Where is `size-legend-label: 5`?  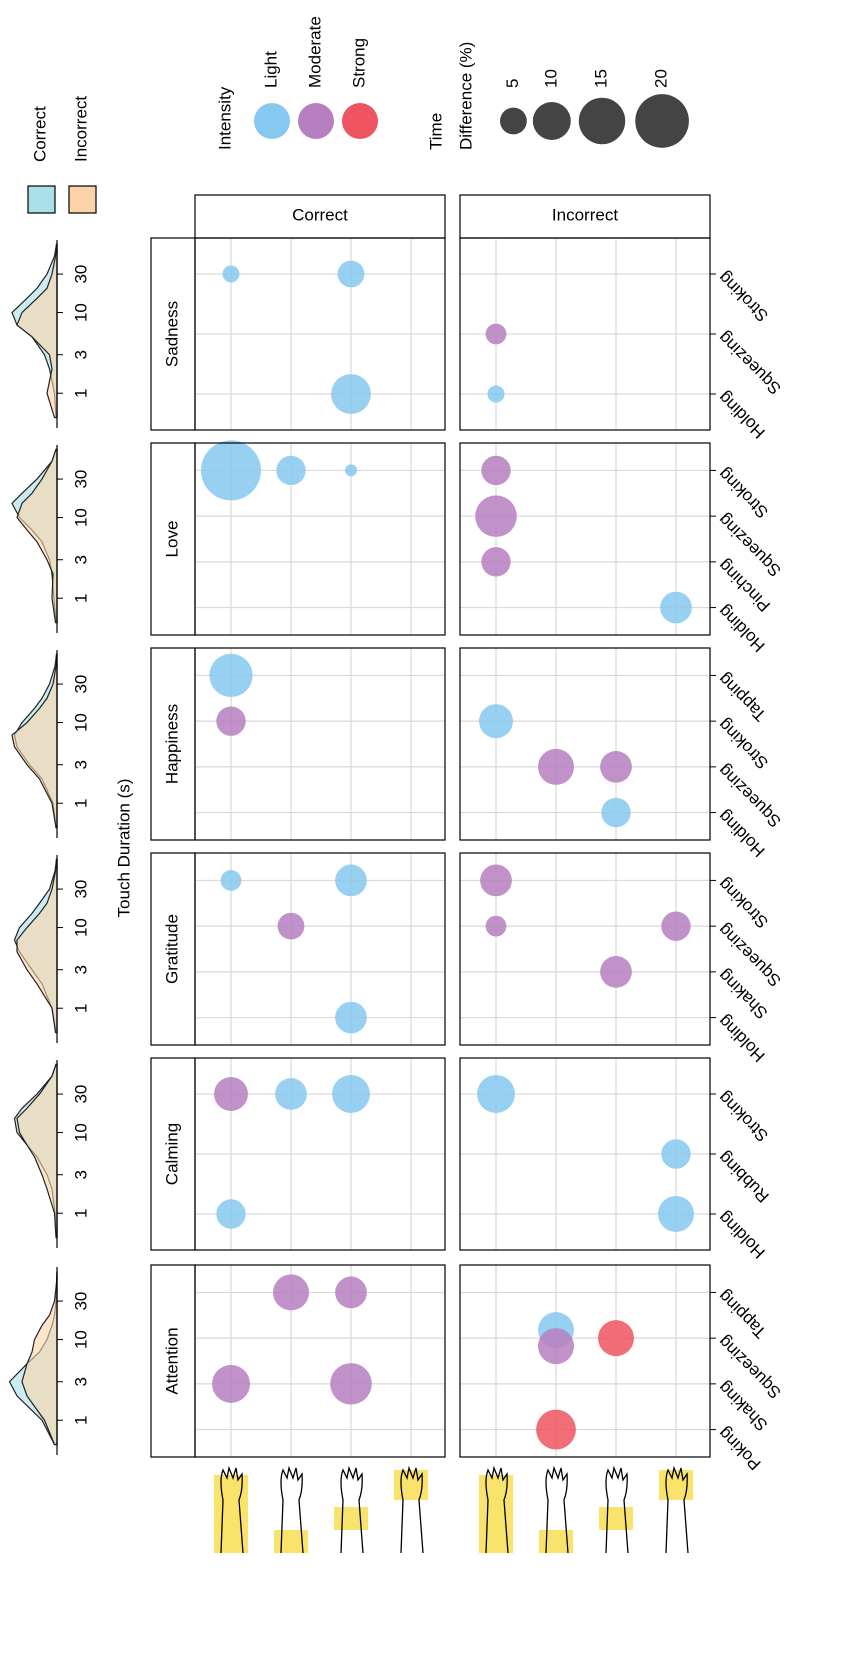 size-legend-label: 5 is located at coordinates (512, 83).